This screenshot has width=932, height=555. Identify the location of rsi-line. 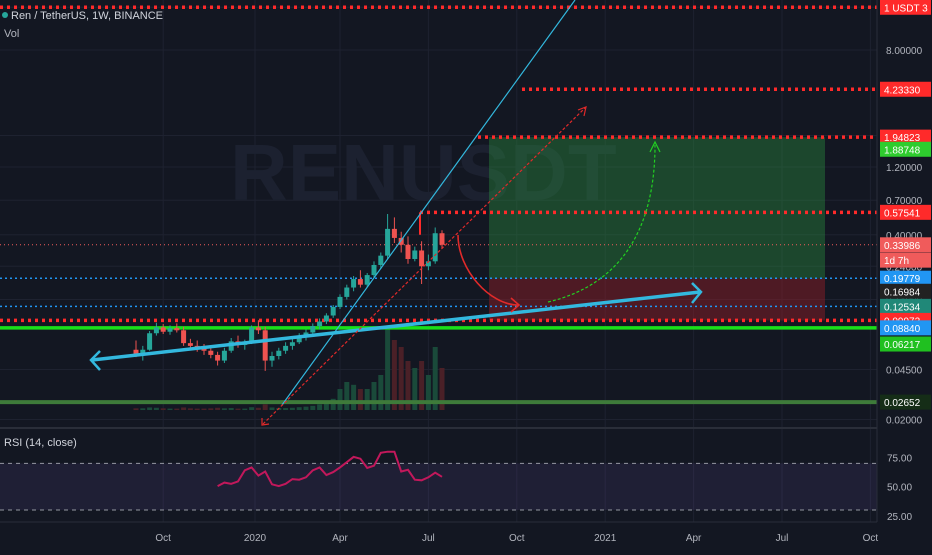
(330, 469).